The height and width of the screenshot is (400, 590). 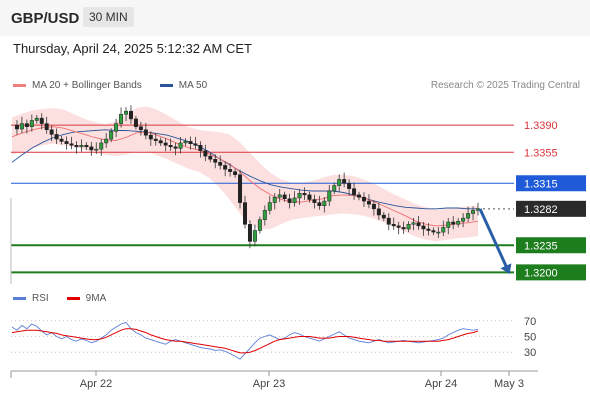 I want to click on level-label: 1.3282, so click(x=541, y=210).